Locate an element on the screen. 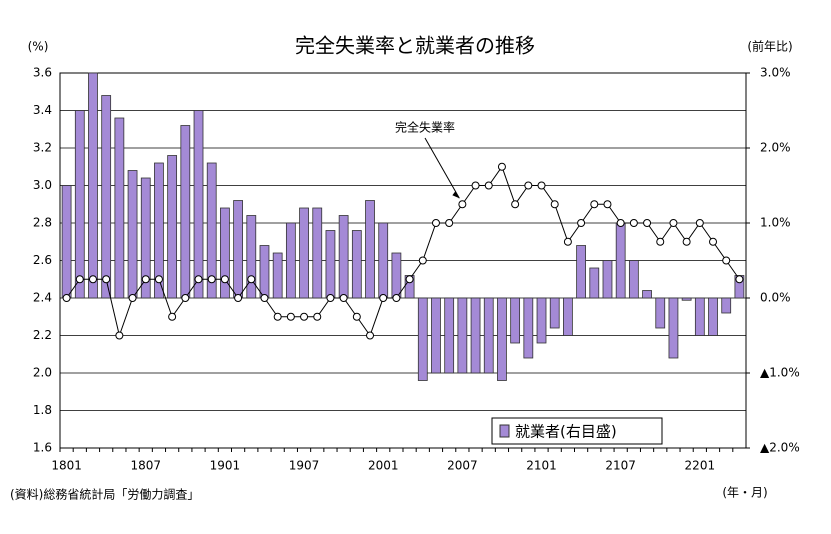 The width and height of the screenshot is (831, 534). y-tick-label: 3.4 is located at coordinates (42, 110).